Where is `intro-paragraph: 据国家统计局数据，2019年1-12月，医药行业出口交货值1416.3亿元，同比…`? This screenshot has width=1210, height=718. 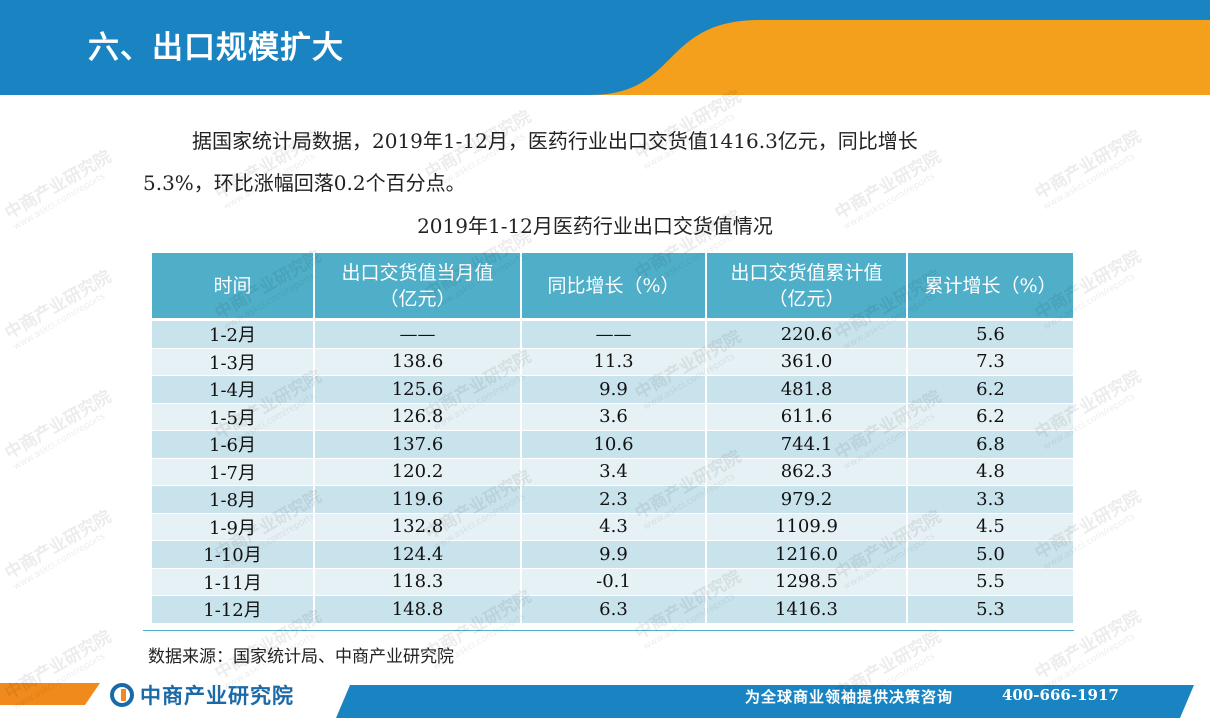
intro-paragraph: 据国家统计局数据，2019年1-12月，医药行业出口交货值1416.3亿元，同比… is located at coordinates (593, 162).